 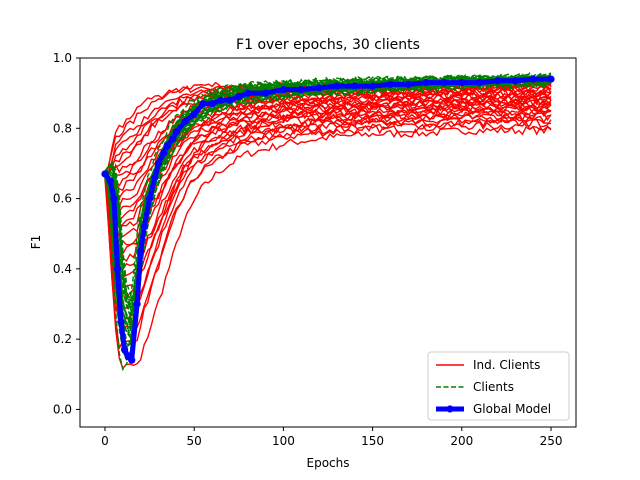 What do you see at coordinates (283, 441) in the screenshot?
I see `x-tick-label: 100` at bounding box center [283, 441].